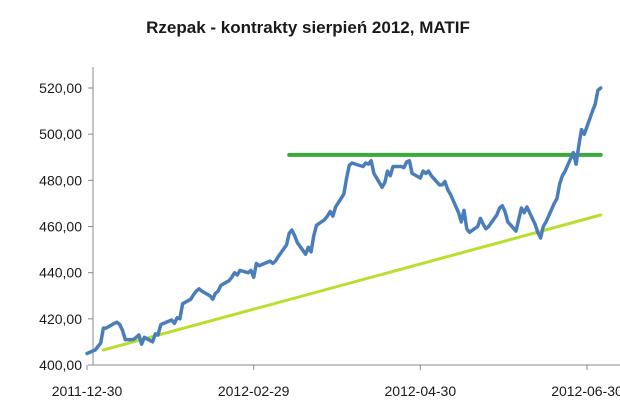  What do you see at coordinates (60, 319) in the screenshot?
I see `y-tick-label: 420,00` at bounding box center [60, 319].